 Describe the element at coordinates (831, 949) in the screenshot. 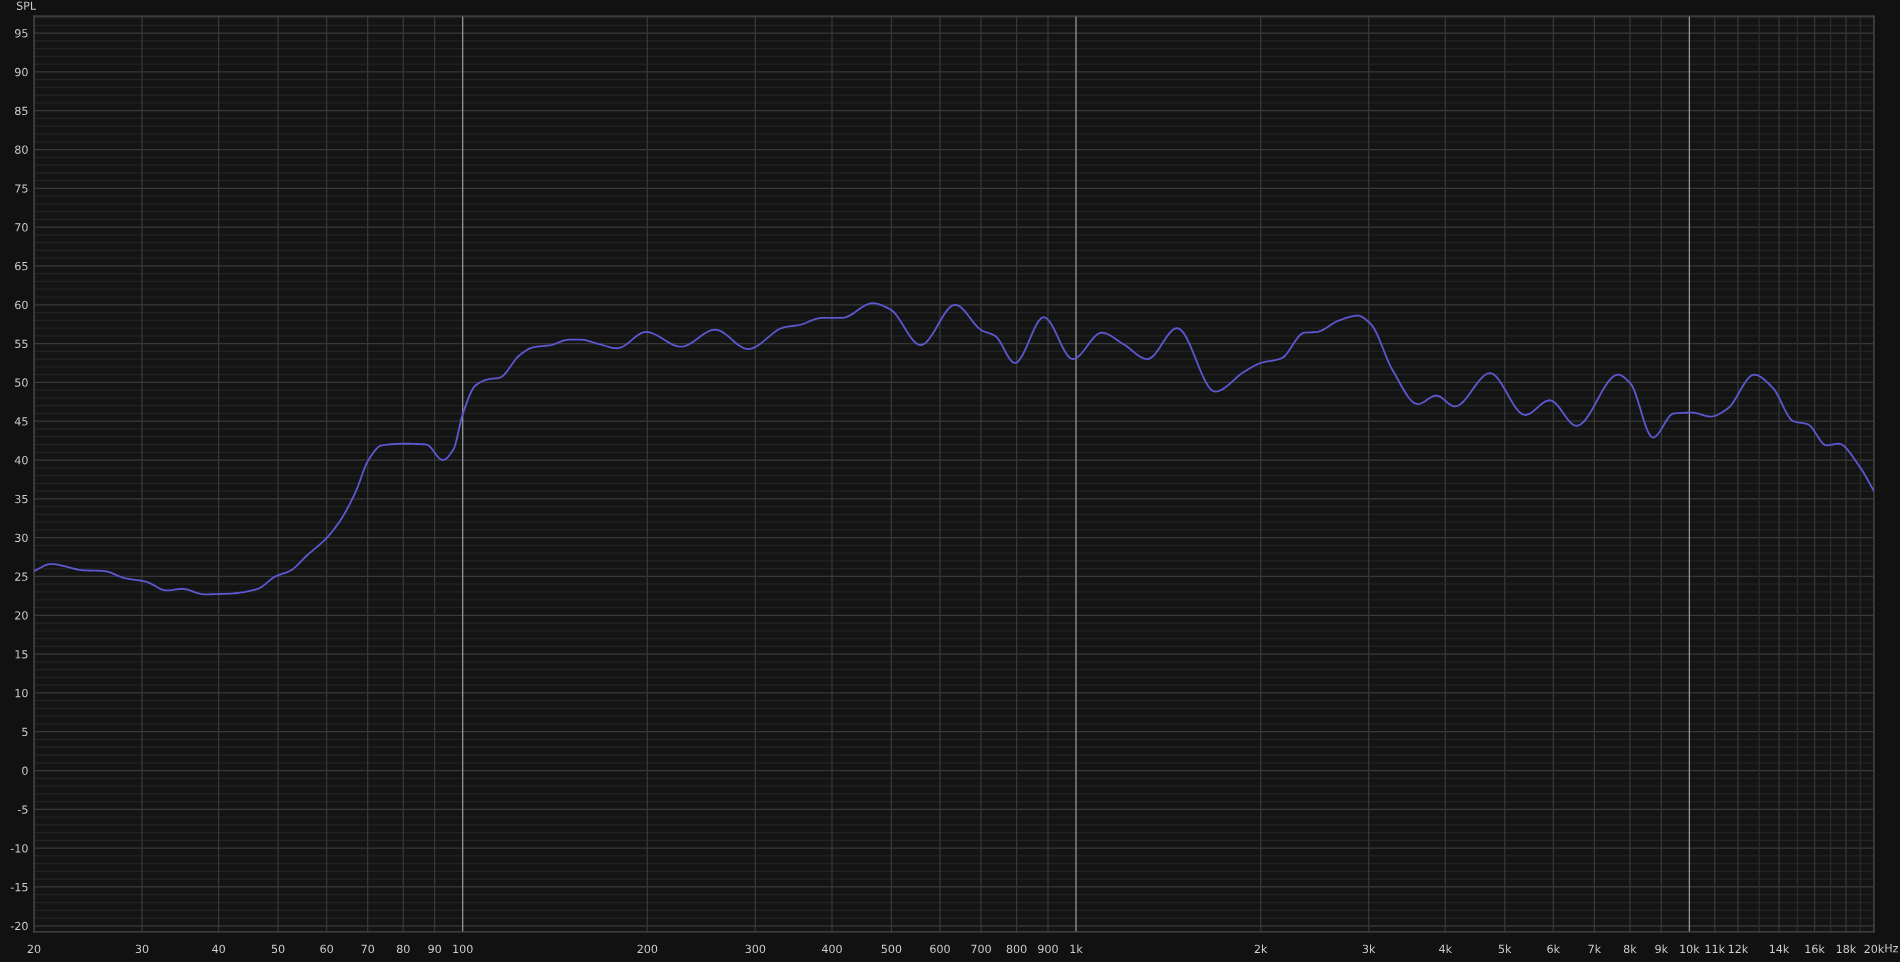

I see `x-tick-label: 400` at that location.